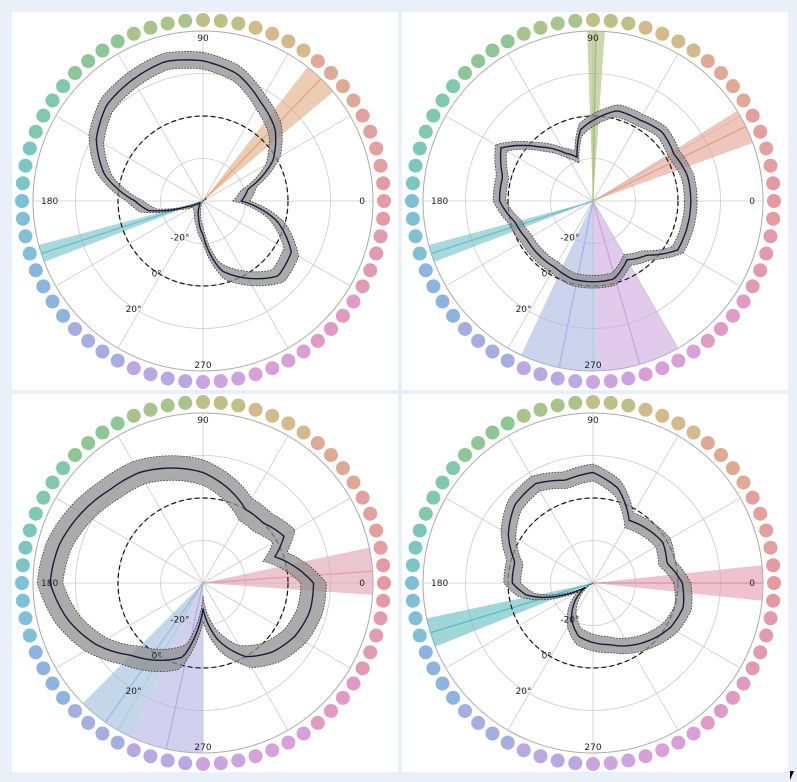 The width and height of the screenshot is (797, 782). What do you see at coordinates (203, 421) in the screenshot?
I see `angular-tick-label: 90` at bounding box center [203, 421].